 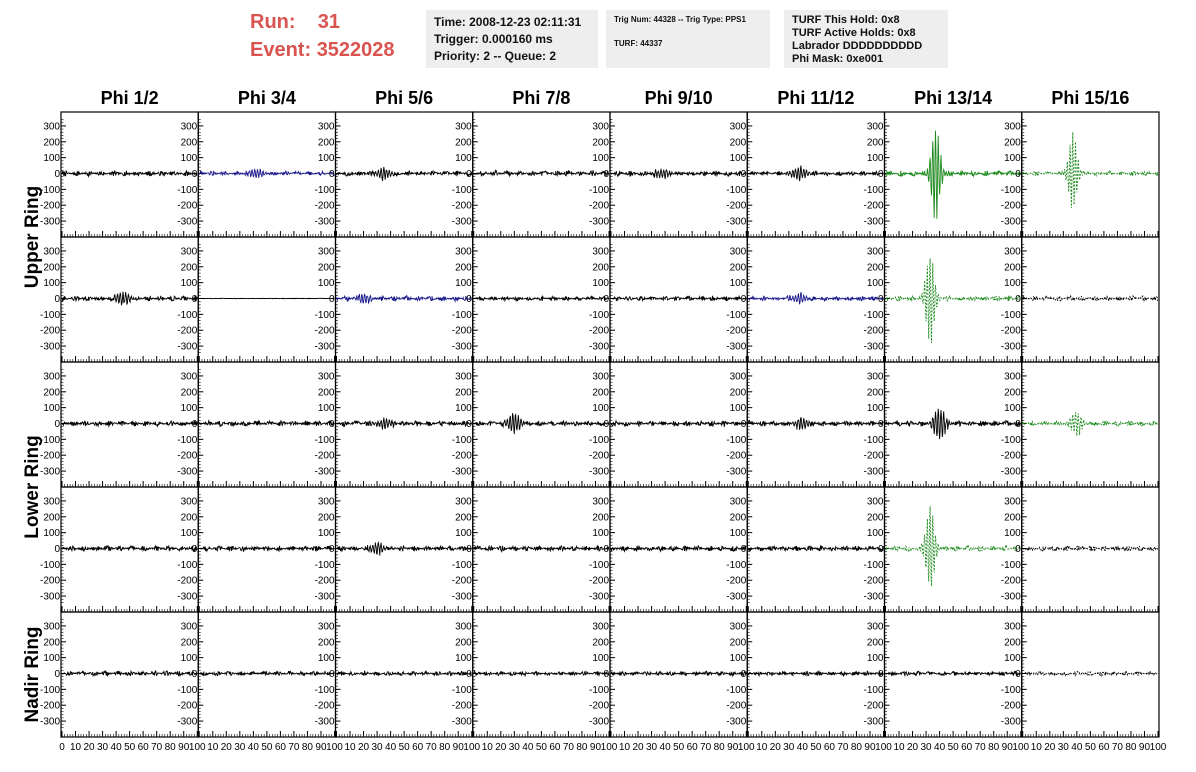 What do you see at coordinates (1064, 747) in the screenshot?
I see `x-tick-label: 30` at bounding box center [1064, 747].